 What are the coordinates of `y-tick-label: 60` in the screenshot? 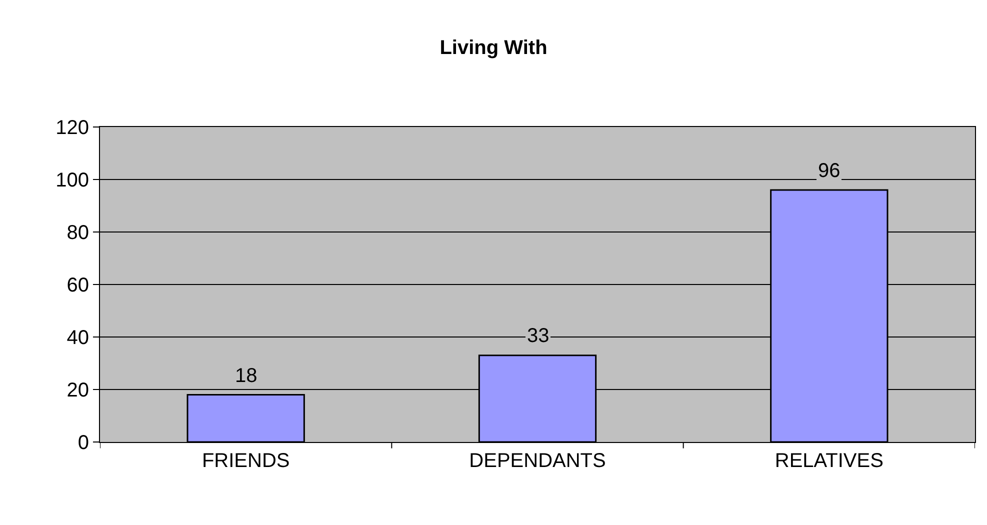 It's located at (77, 285).